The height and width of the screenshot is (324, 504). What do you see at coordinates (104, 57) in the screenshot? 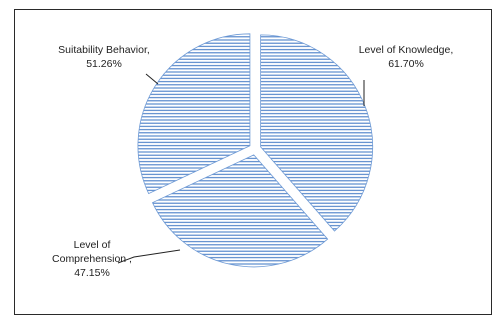
I see `slice-label-suitability-behavior: Suitability Behavior, 51.26%` at bounding box center [104, 57].